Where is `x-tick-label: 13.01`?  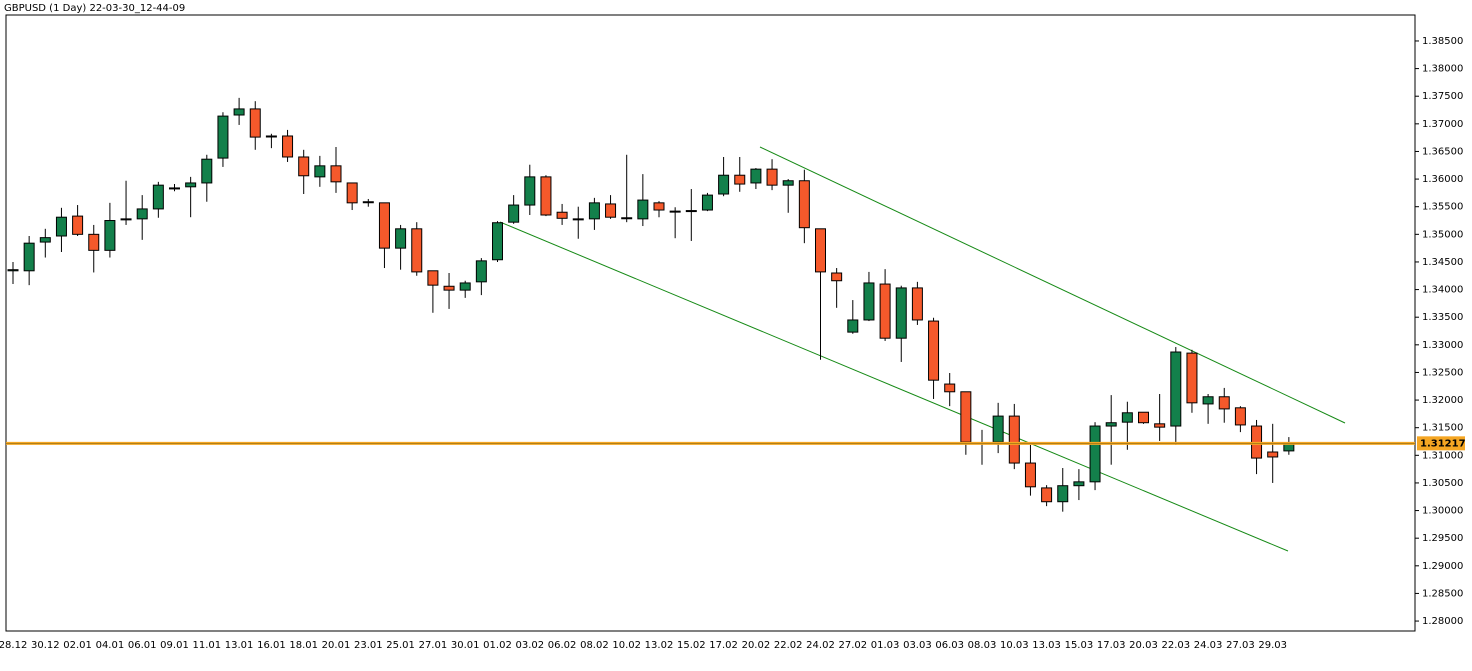
x-tick-label: 13.01 is located at coordinates (239, 645).